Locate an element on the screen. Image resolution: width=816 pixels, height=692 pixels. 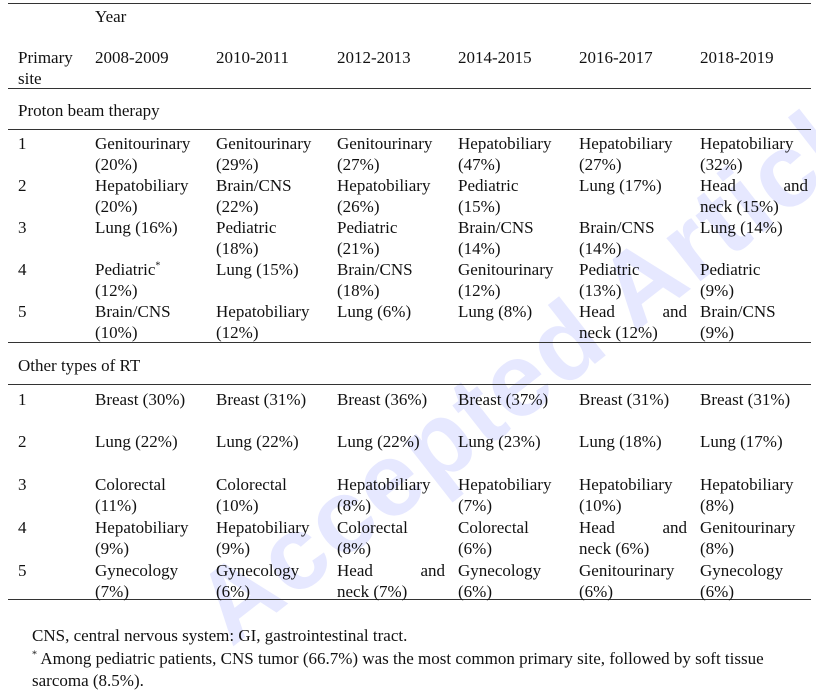
cell-line: (32%) is located at coordinates (721, 164).